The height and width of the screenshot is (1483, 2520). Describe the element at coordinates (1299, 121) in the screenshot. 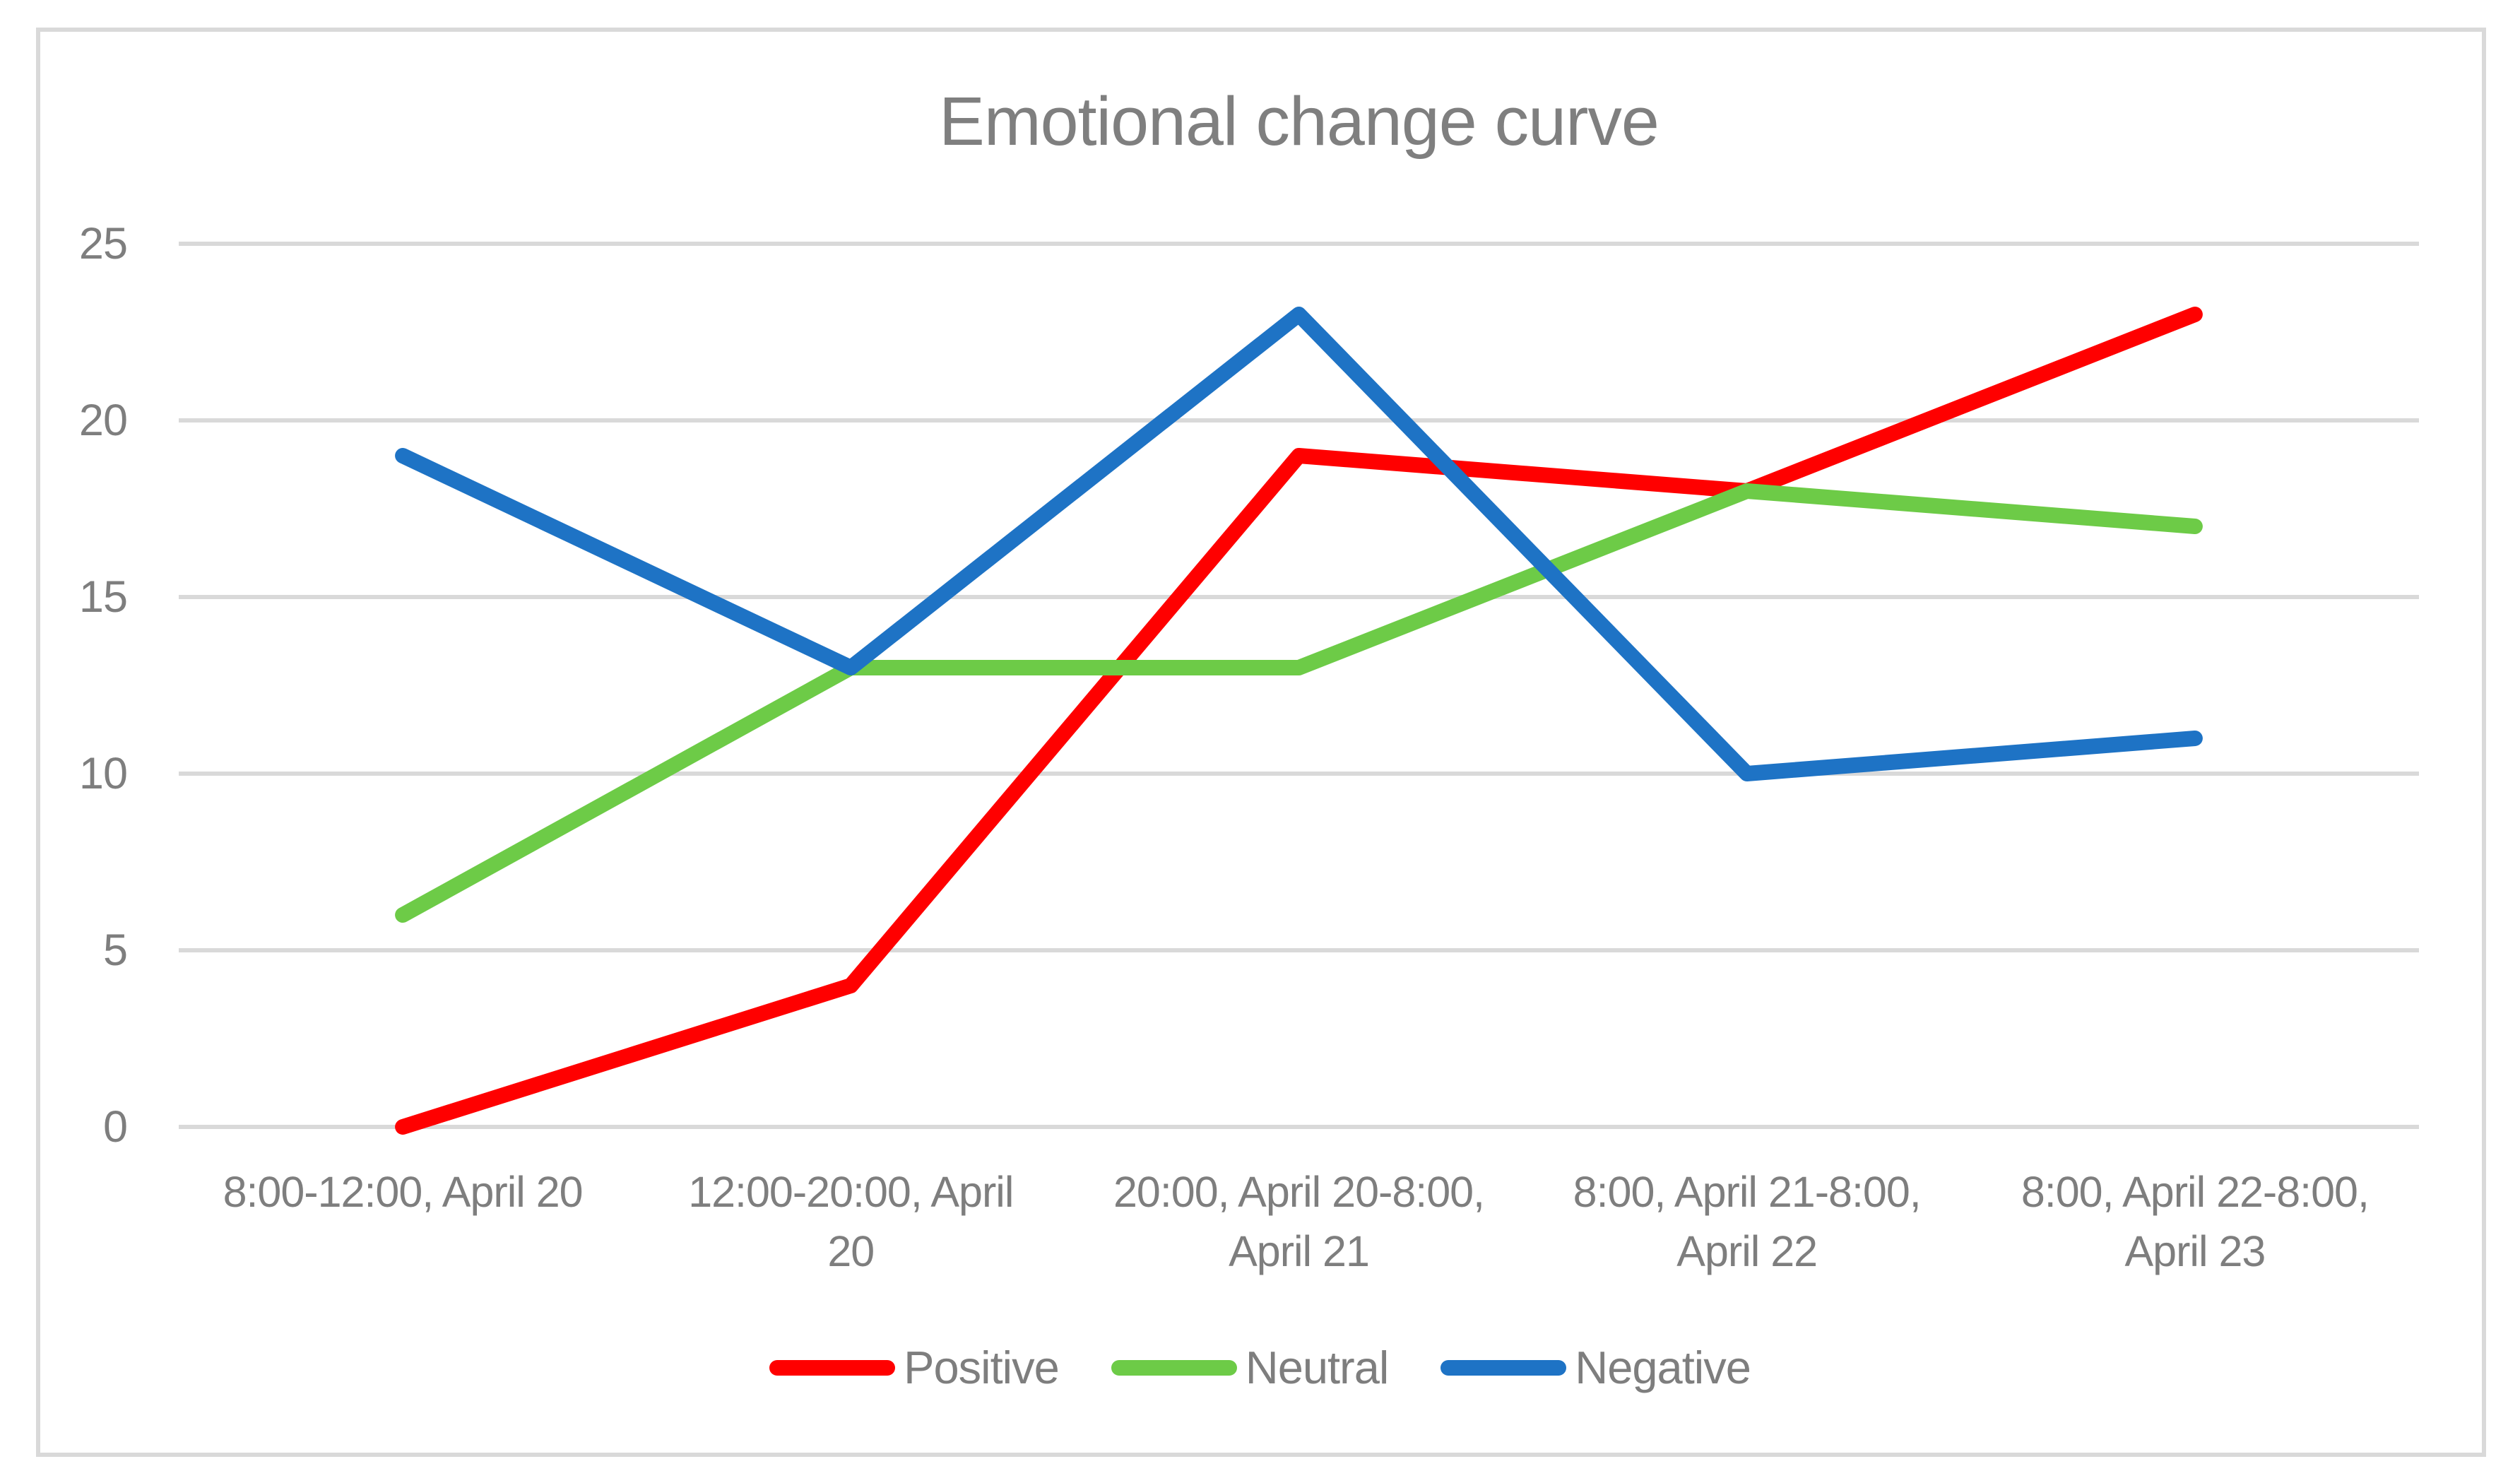

I see `chart-title: Emotional change curve` at that location.